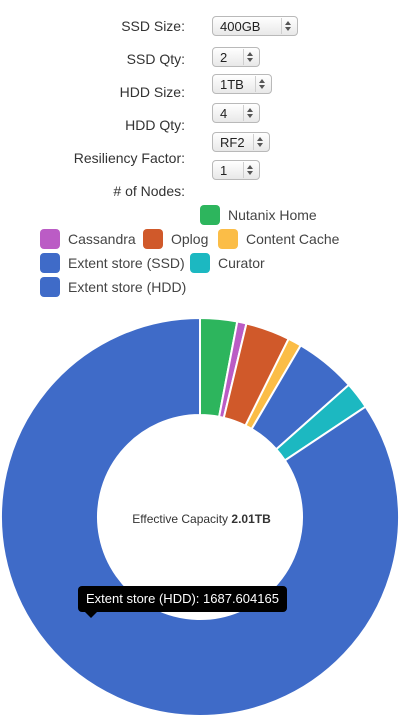 This screenshot has width=403, height=718. What do you see at coordinates (232, 142) in the screenshot?
I see `resiliency-value: RF2` at bounding box center [232, 142].